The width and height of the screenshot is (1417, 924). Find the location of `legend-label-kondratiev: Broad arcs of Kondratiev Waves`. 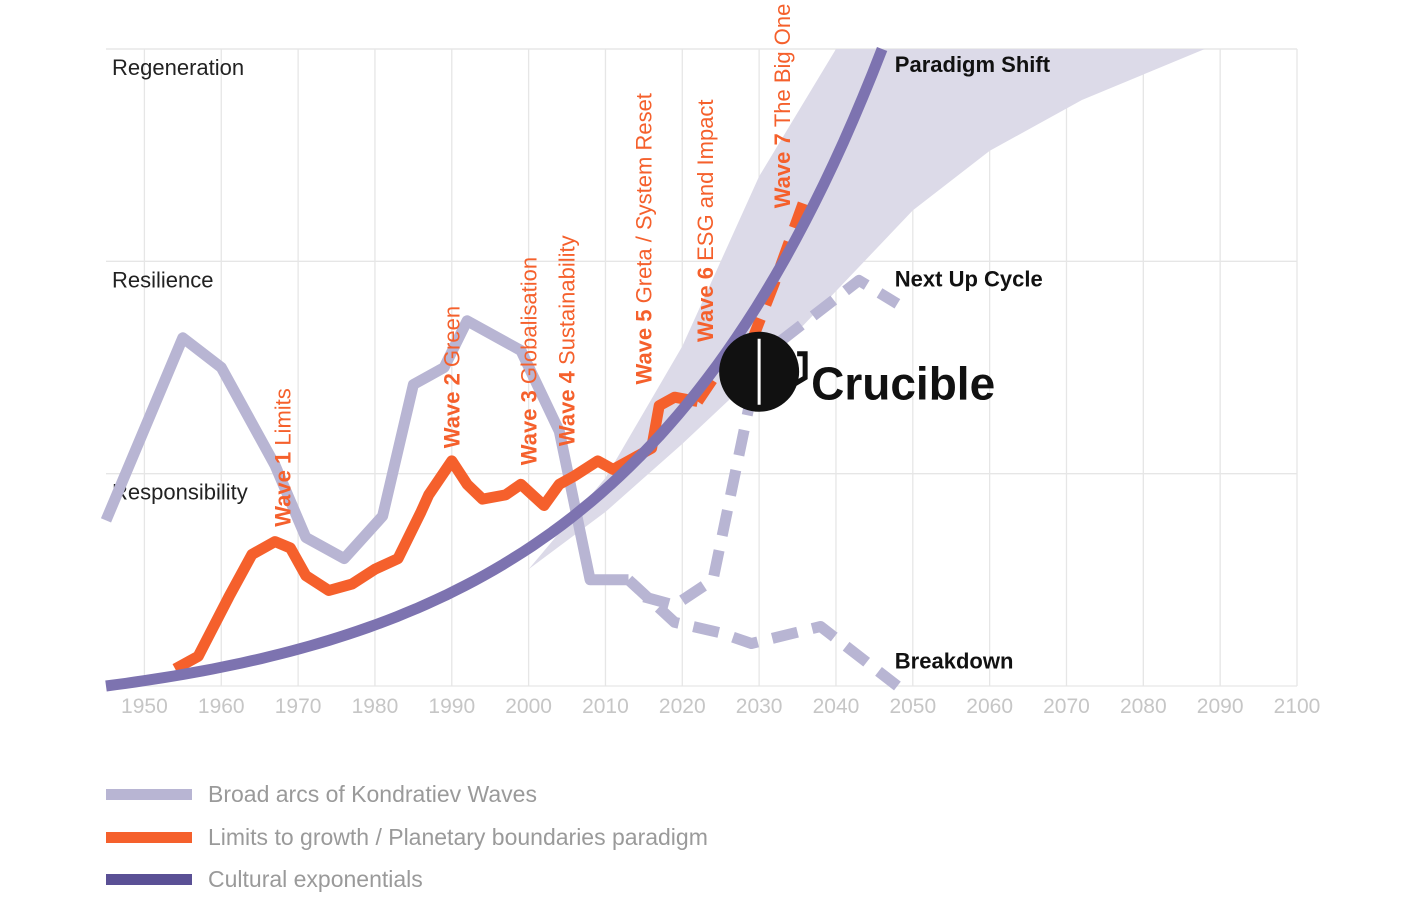

legend-label-kondratiev: Broad arcs of Kondratiev Waves is located at coordinates (372, 794).